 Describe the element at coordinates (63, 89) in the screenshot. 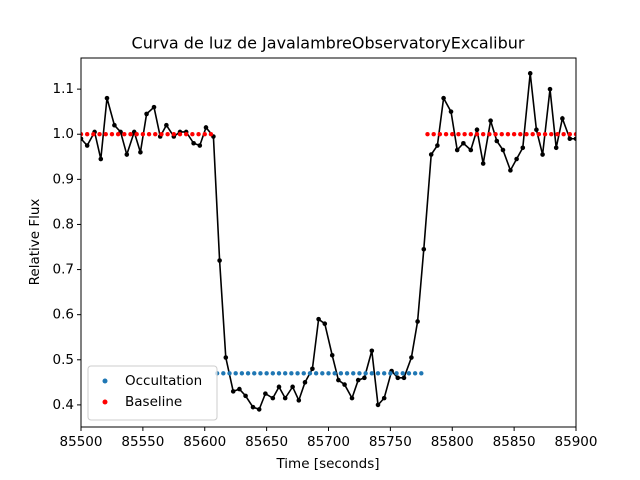

I see `y-tick-label: 1.1` at that location.